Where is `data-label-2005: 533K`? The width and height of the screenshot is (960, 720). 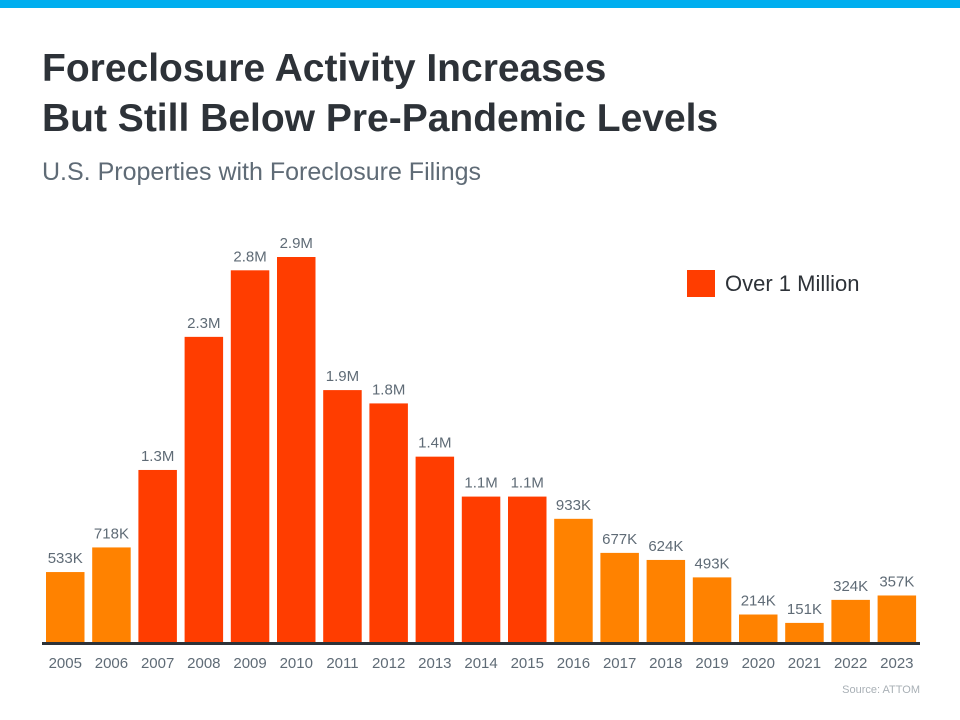 data-label-2005: 533K is located at coordinates (65, 558).